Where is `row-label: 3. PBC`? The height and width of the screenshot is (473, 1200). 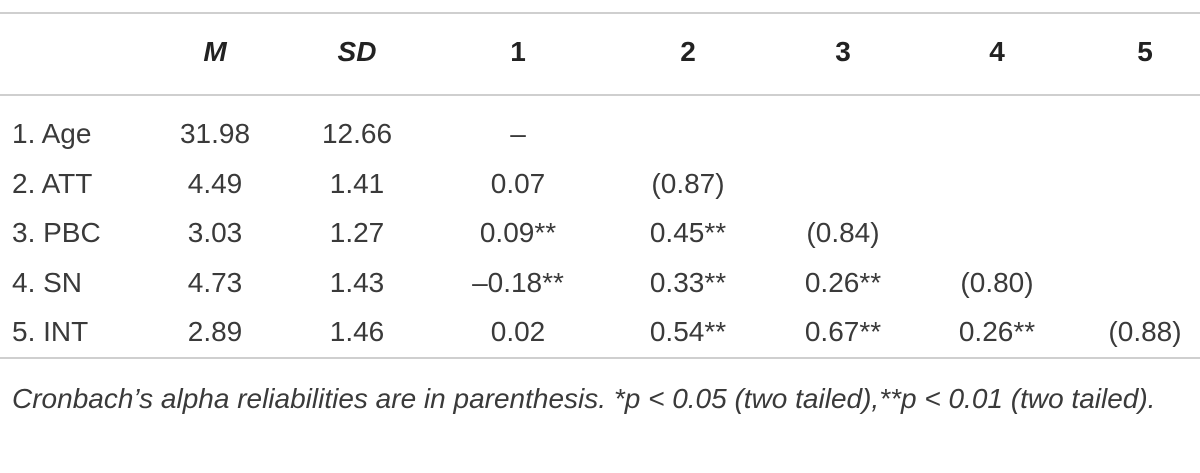 row-label: 3. PBC is located at coordinates (56, 232).